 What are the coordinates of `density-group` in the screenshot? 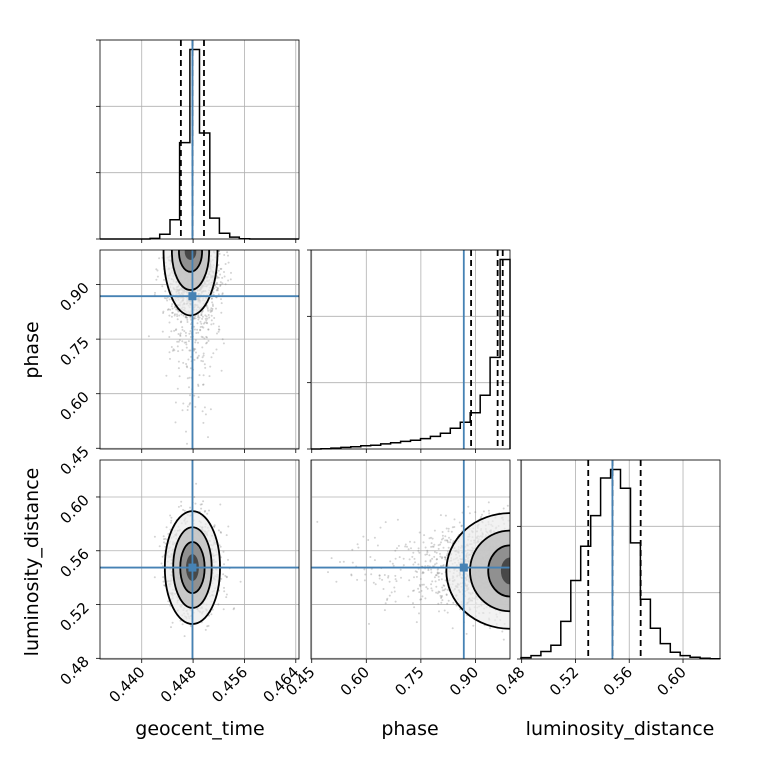 It's located at (478, 571).